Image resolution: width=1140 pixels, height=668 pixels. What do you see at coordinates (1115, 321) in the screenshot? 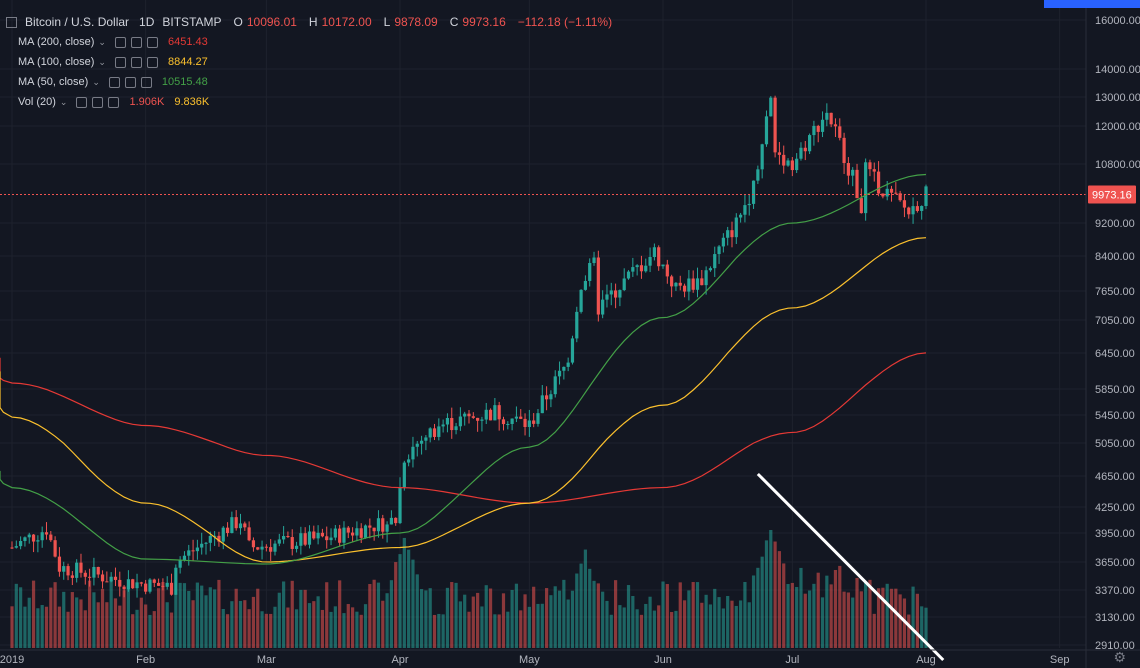
I see `price-axis-tick: 7050.00` at bounding box center [1115, 321].